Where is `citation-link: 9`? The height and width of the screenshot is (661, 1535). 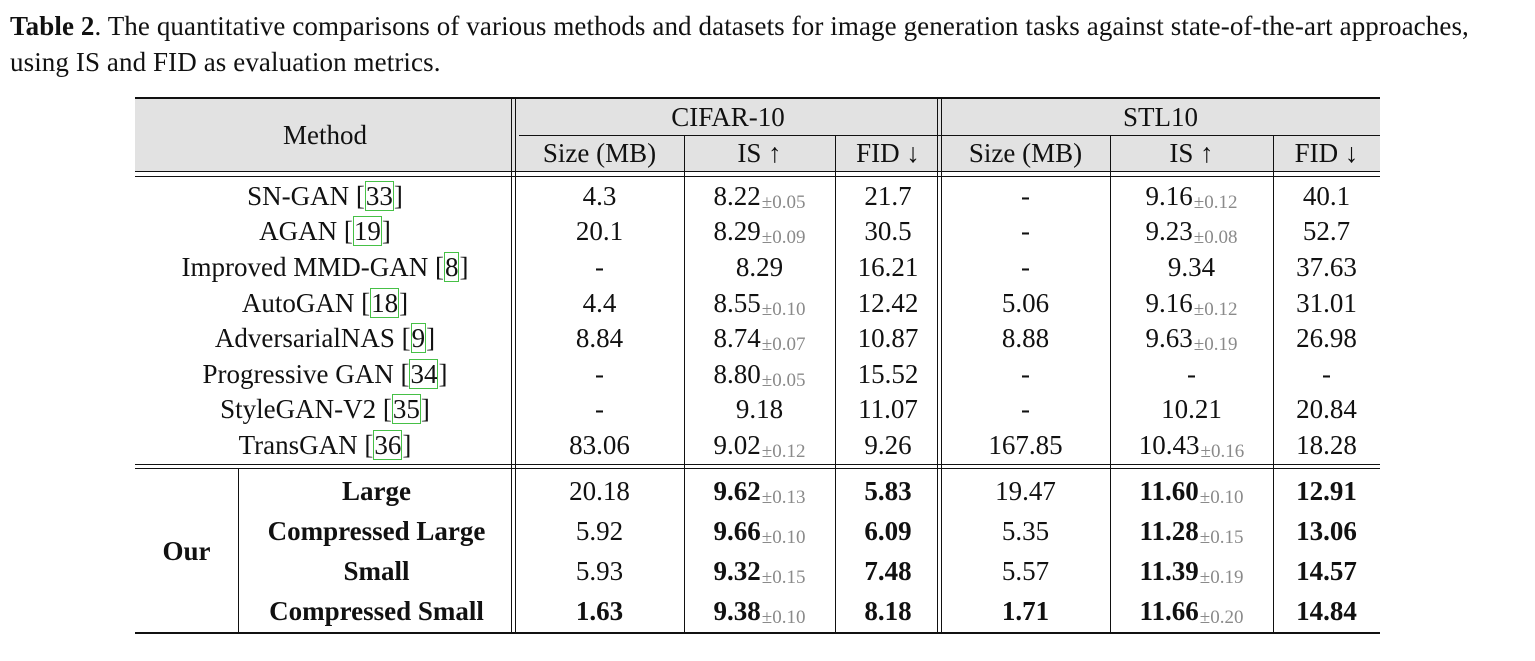
citation-link: 9 is located at coordinates (418, 338).